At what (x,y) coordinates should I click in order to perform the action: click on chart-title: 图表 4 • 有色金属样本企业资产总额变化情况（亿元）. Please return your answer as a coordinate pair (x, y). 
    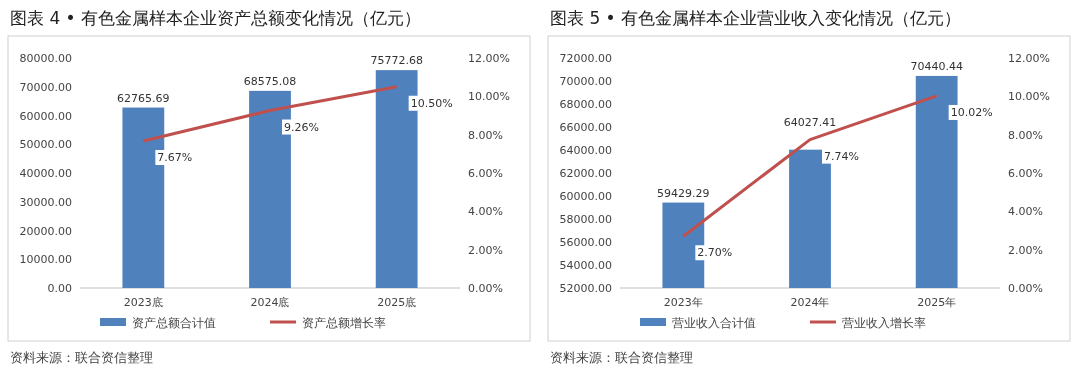
    Looking at the image, I should click on (216, 18).